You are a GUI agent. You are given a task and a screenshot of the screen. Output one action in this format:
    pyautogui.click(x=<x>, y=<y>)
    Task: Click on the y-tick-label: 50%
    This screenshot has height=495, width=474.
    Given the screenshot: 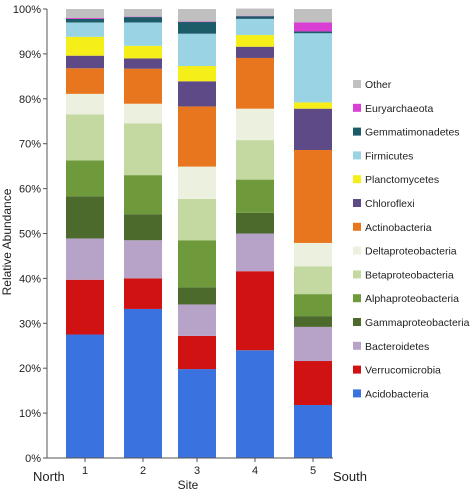 What is the action you would take?
    pyautogui.click(x=30, y=235)
    